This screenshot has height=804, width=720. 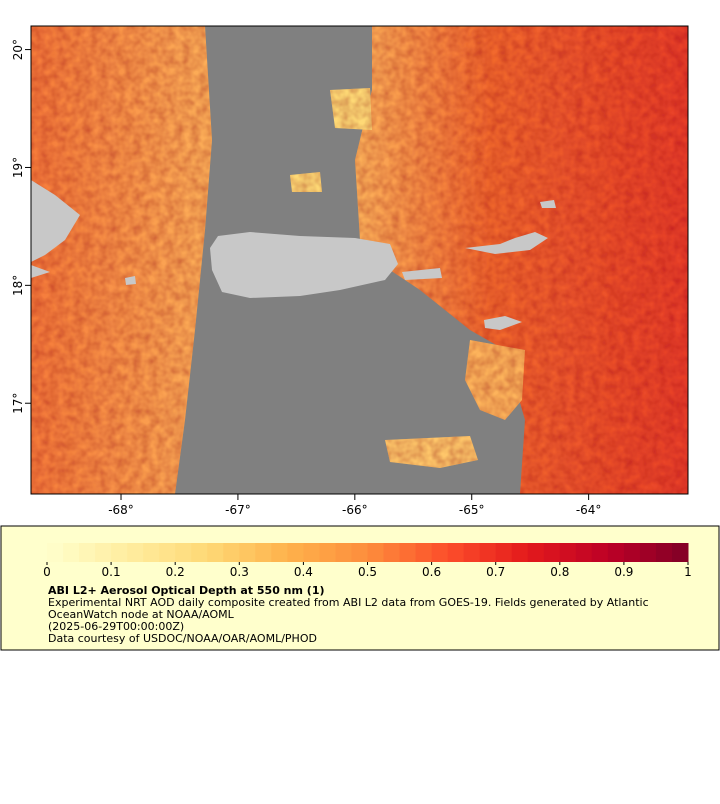 I want to click on land-virgin-islands, so click(x=506, y=243).